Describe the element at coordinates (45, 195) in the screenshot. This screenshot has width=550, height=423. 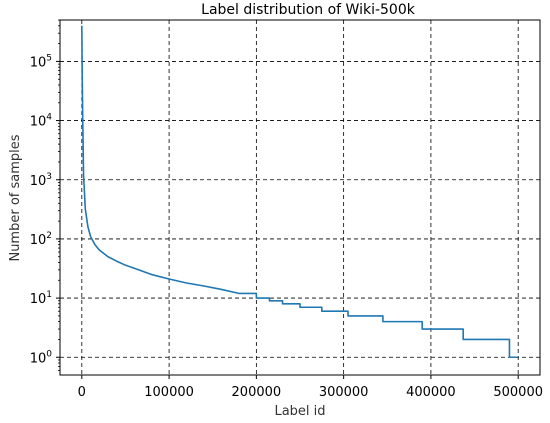
I see `y-axis-ticks: 100 10¹ 10² 10³ 104 10⁵` at that location.